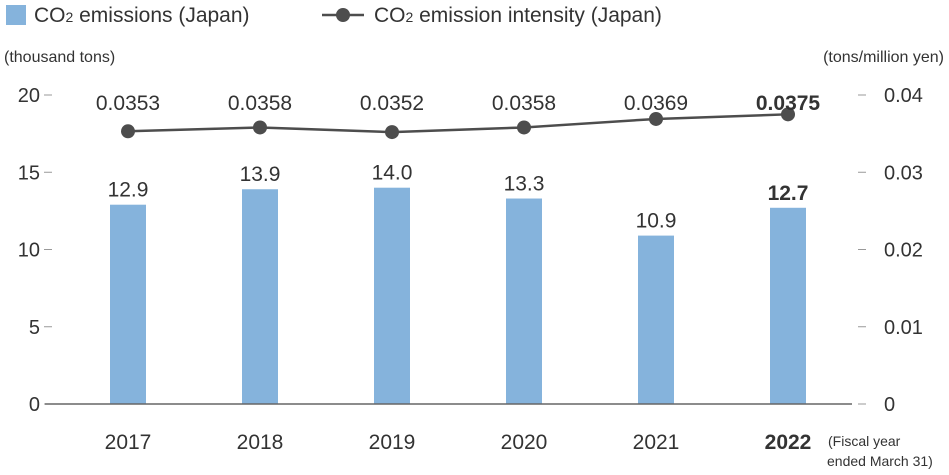  I want to click on legend-line-marker, so click(343, 15).